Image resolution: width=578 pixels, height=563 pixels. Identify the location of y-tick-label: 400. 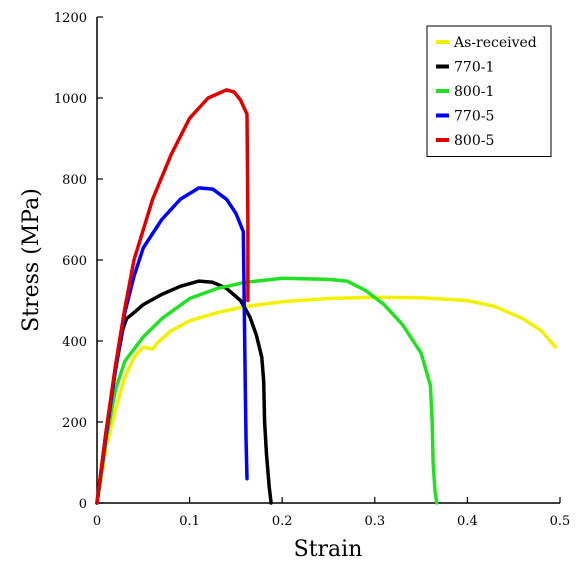
(74, 342).